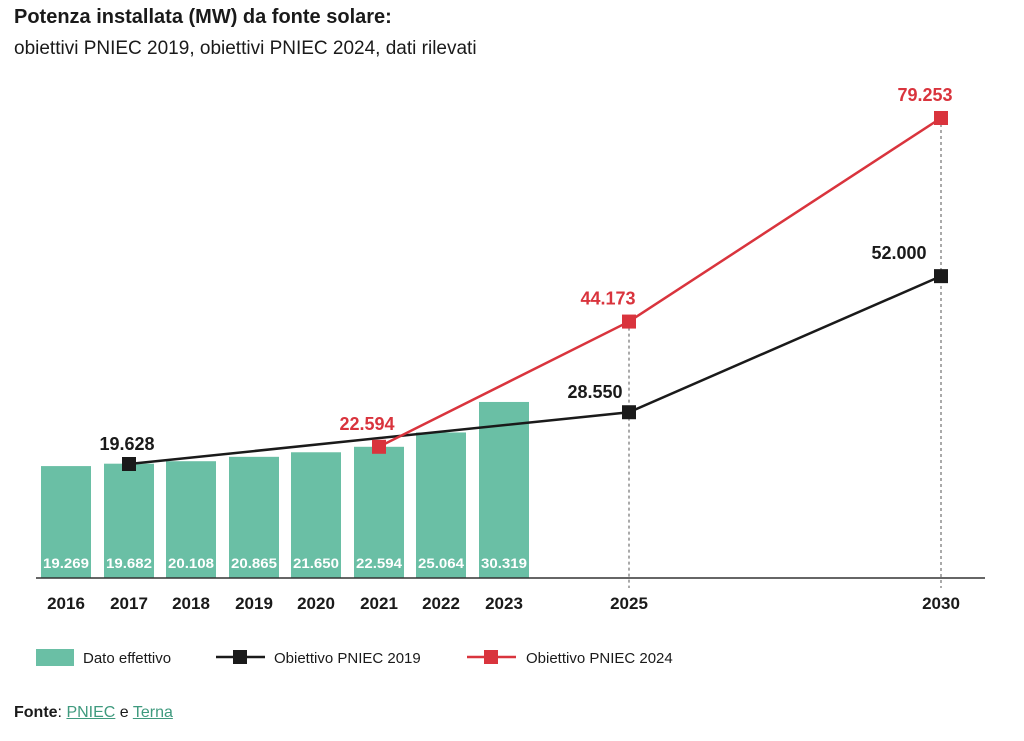 This screenshot has width=1024, height=741. I want to click on point-label-2019-2030: 52.000, so click(898, 253).